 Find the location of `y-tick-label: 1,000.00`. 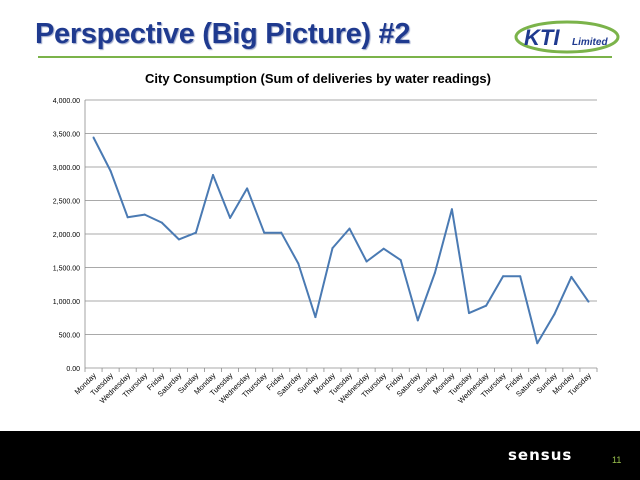

y-tick-label: 1,000.00 is located at coordinates (66, 302).